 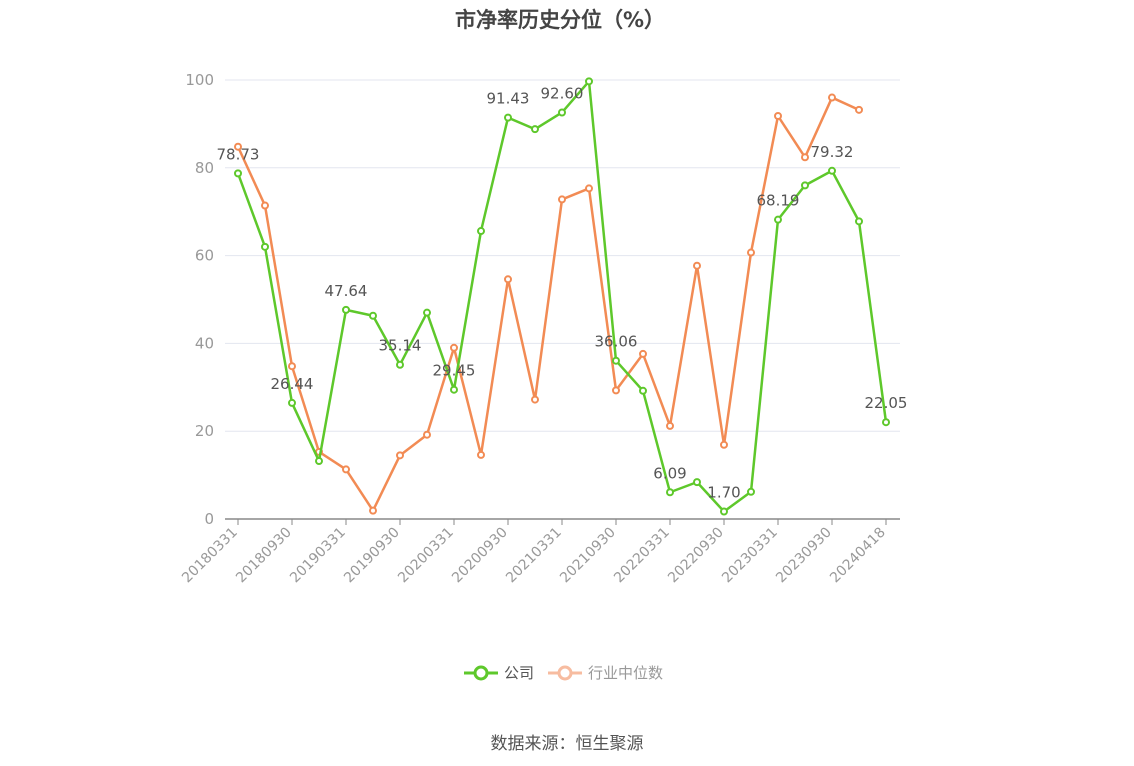 What do you see at coordinates (264, 556) in the screenshot?
I see `x-tick-label: 20180930` at bounding box center [264, 556].